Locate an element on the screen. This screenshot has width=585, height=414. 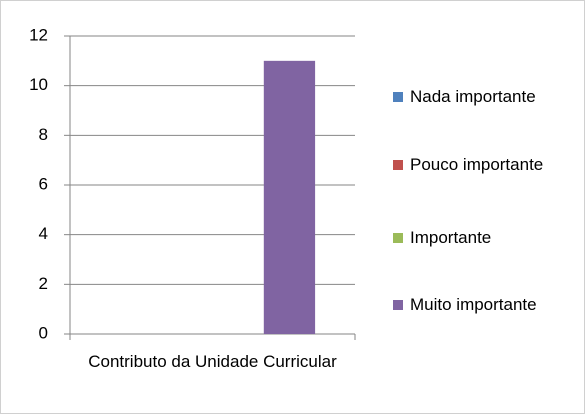
legend-item: Muito importante is located at coordinates (488, 305).